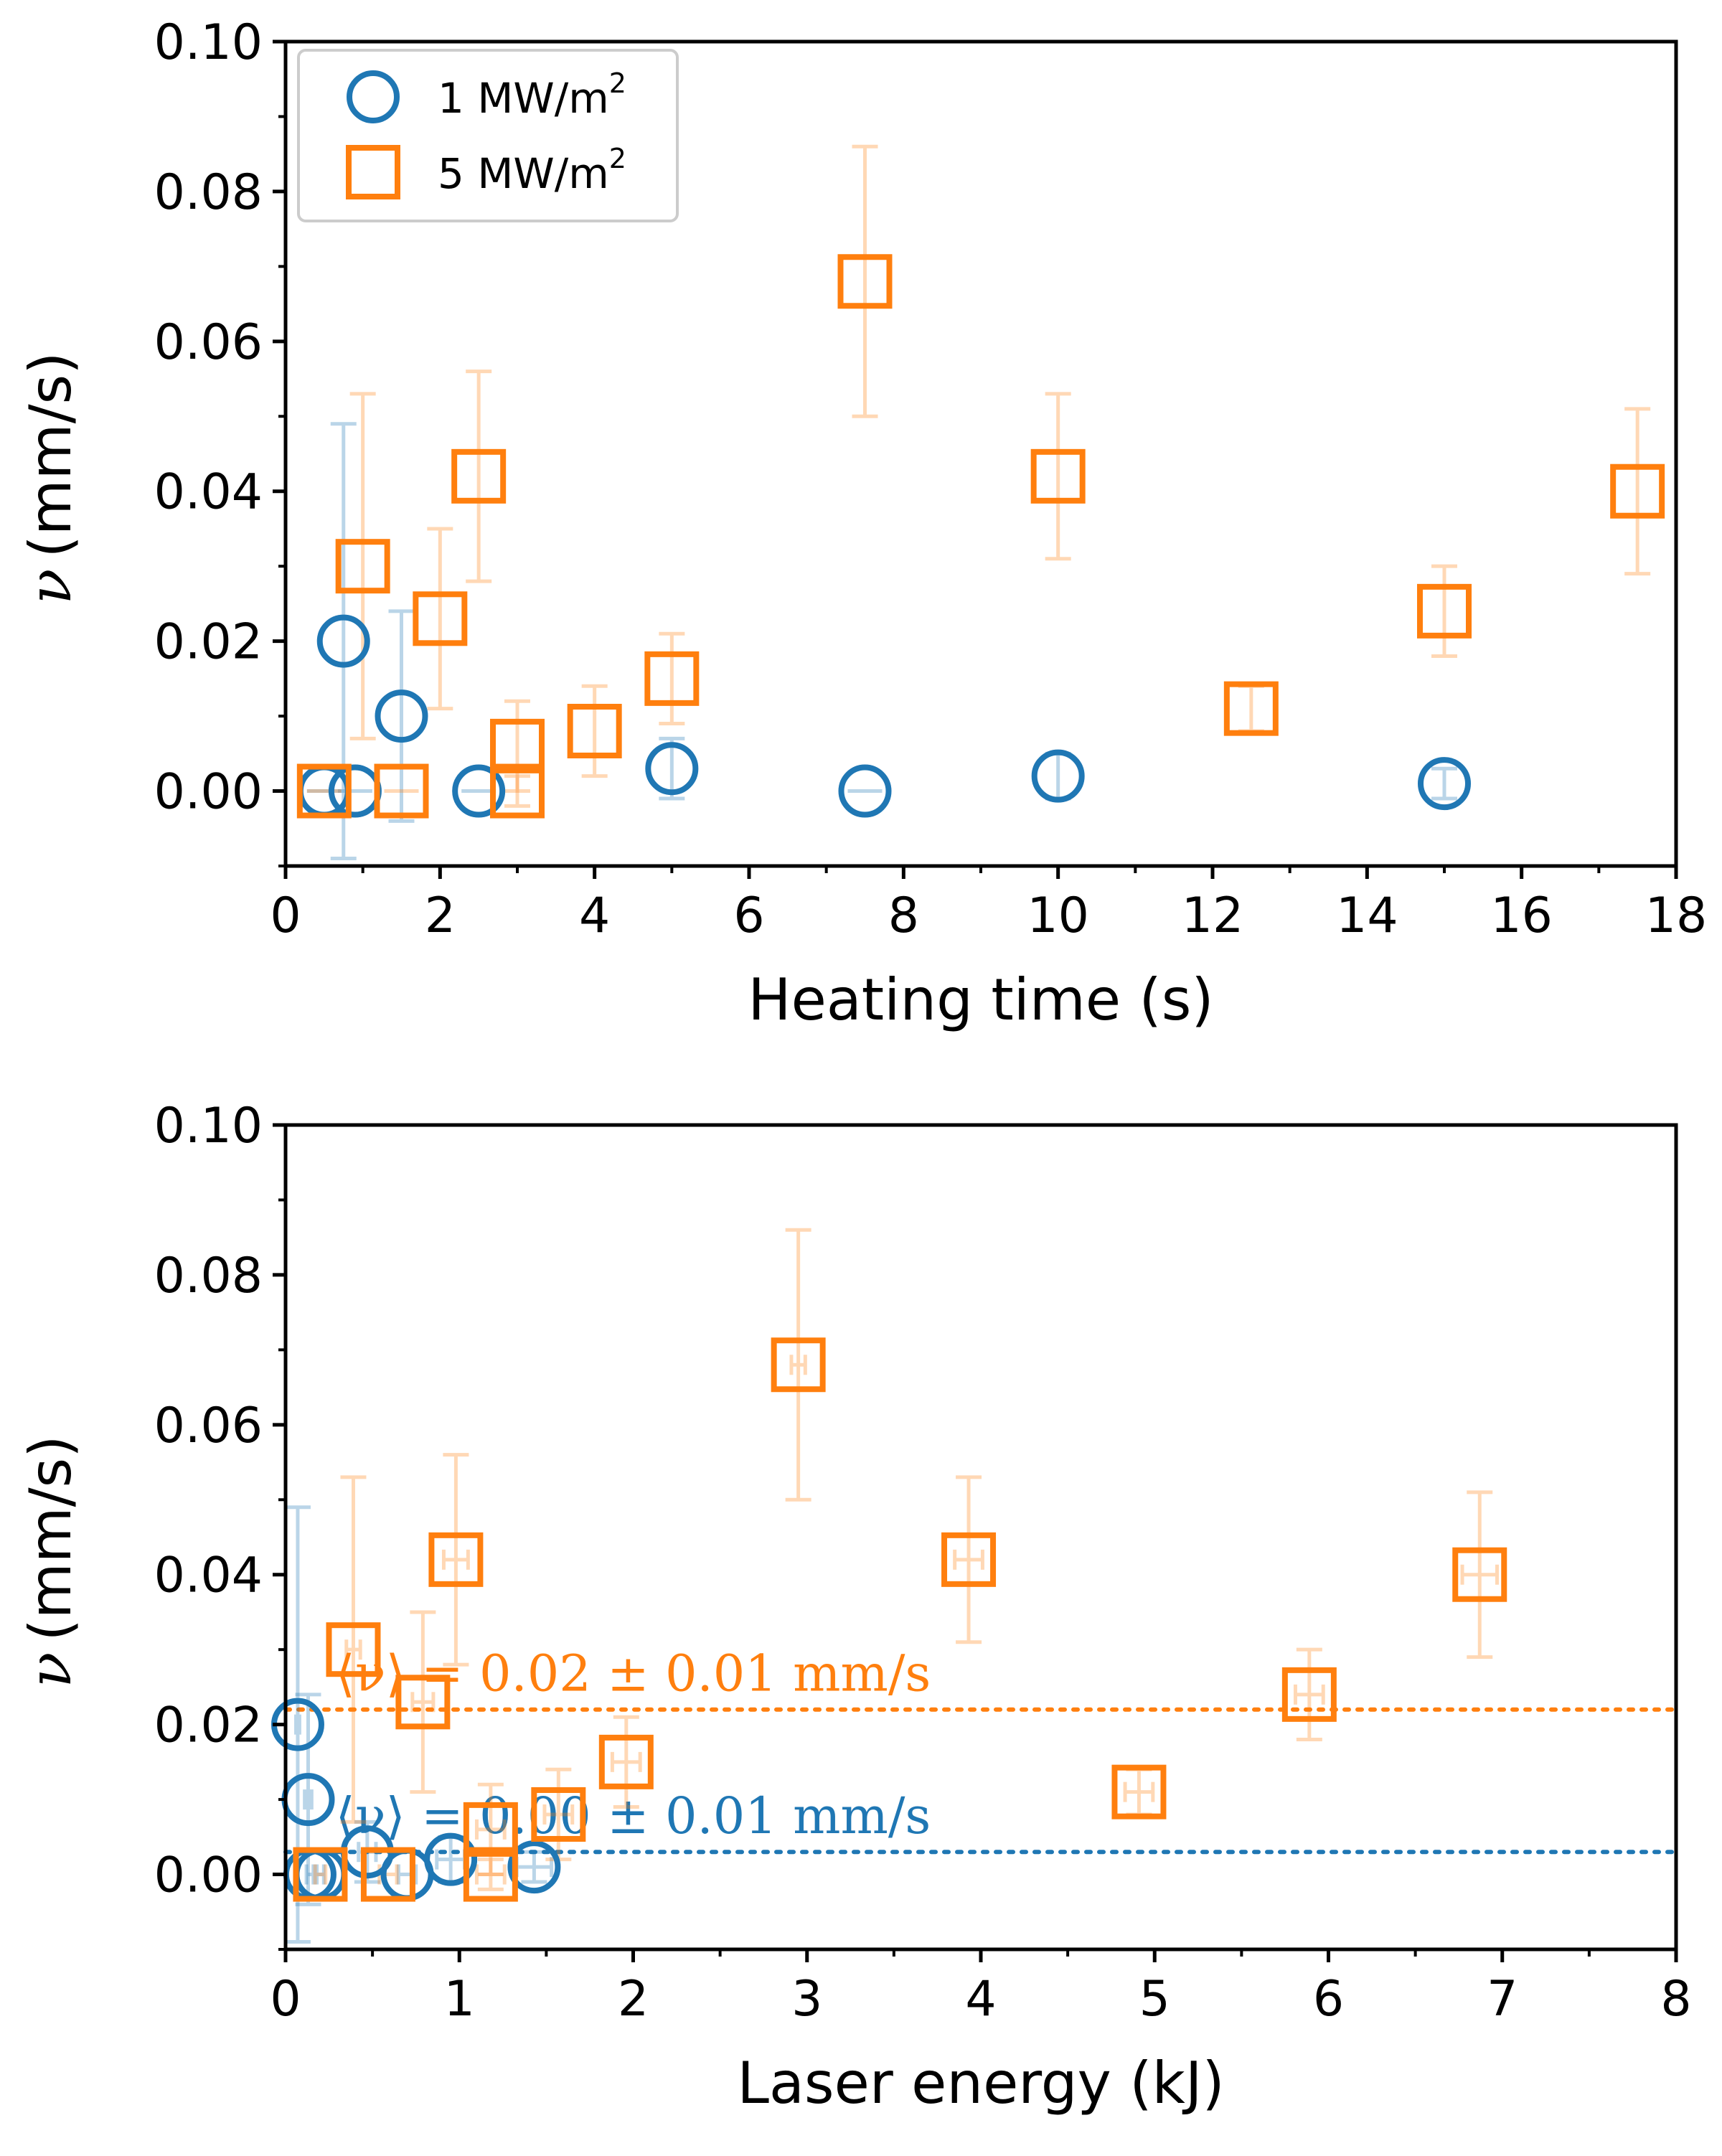 Image resolution: width=1722 pixels, height=2156 pixels. I want to click on x-tick-label: 10, so click(1058, 916).